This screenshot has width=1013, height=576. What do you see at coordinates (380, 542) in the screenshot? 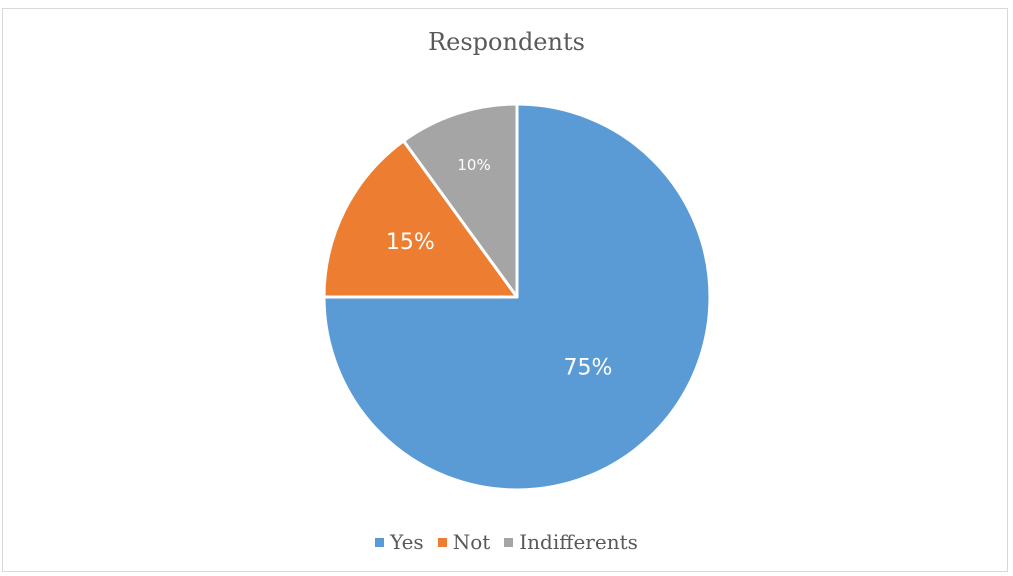
I see `legend-swatch-yes` at bounding box center [380, 542].